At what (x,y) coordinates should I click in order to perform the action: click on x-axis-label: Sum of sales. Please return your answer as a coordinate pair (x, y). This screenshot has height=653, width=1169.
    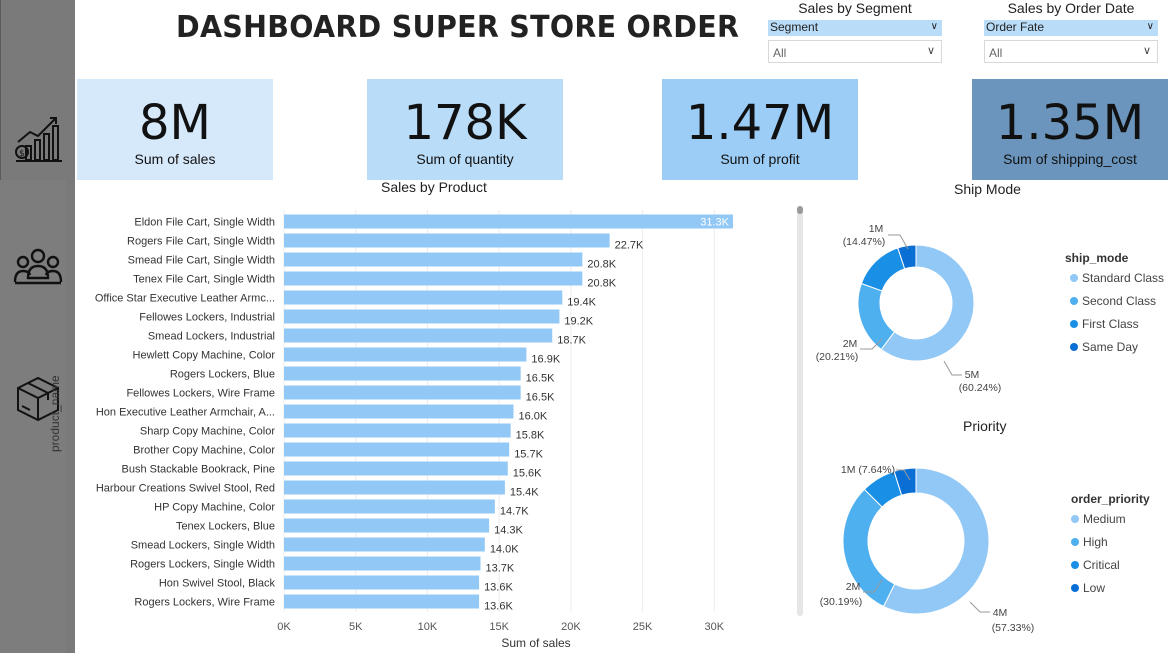
    Looking at the image, I should click on (535, 643).